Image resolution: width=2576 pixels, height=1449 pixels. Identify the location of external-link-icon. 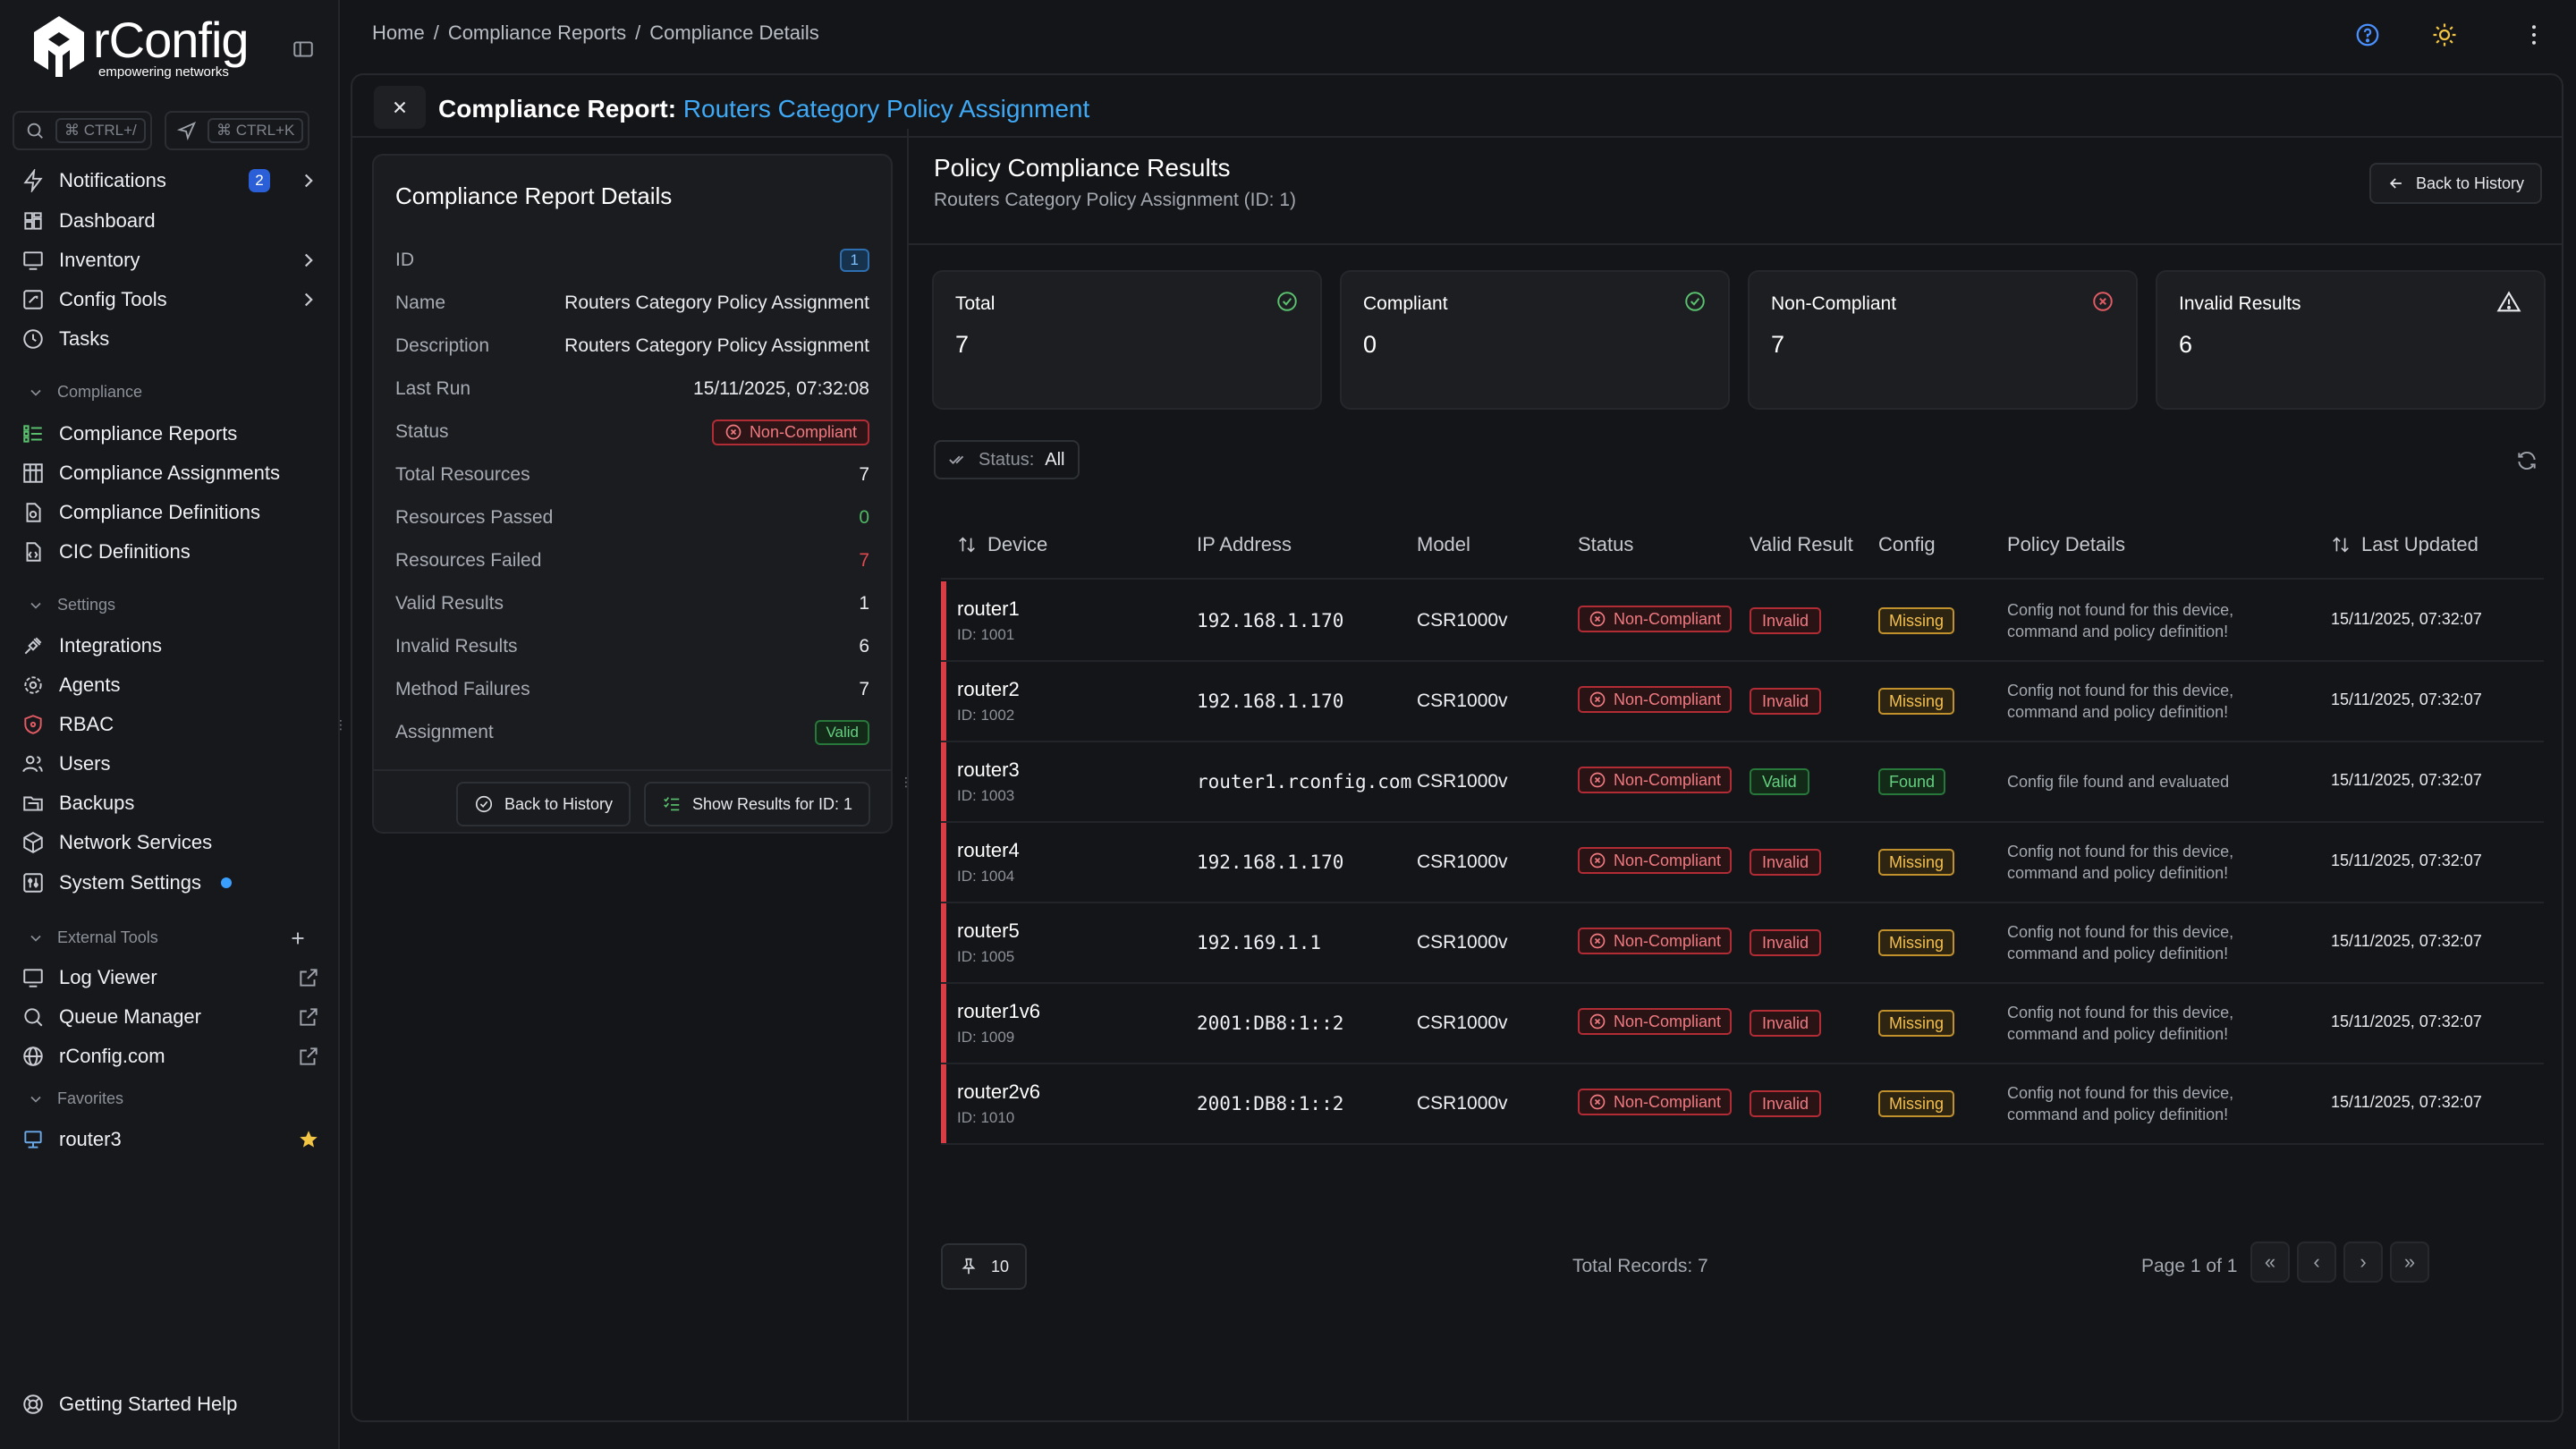
(309, 1017).